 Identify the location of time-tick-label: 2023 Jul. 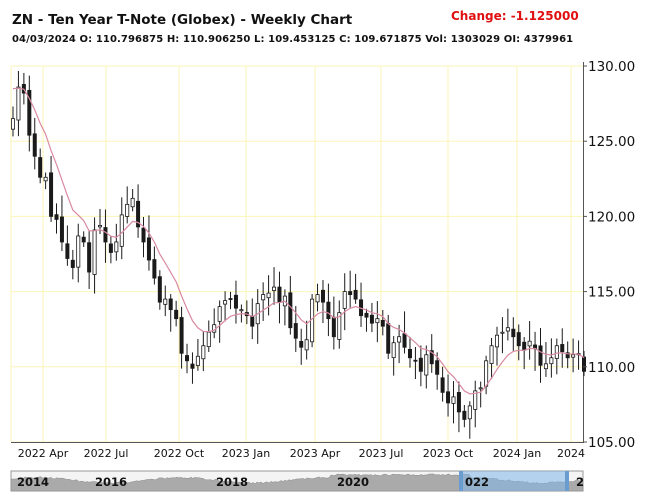
(381, 453).